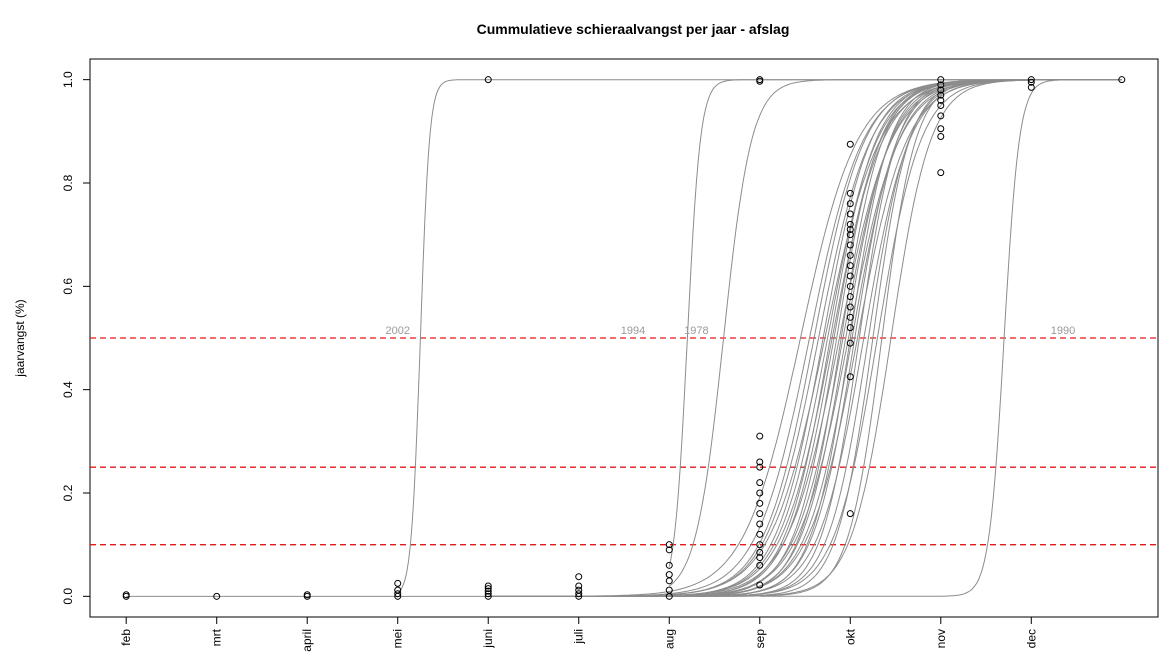  I want to click on y-axis: 0.0 0.2 0.4 0.6 0.8 1.0, so click(75, 338).